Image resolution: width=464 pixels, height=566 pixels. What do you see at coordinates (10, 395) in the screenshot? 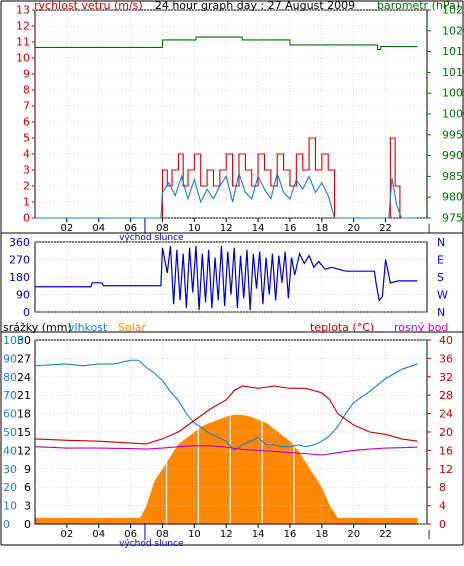
I see `panel3-humidity-tick-label: 70` at bounding box center [10, 395].